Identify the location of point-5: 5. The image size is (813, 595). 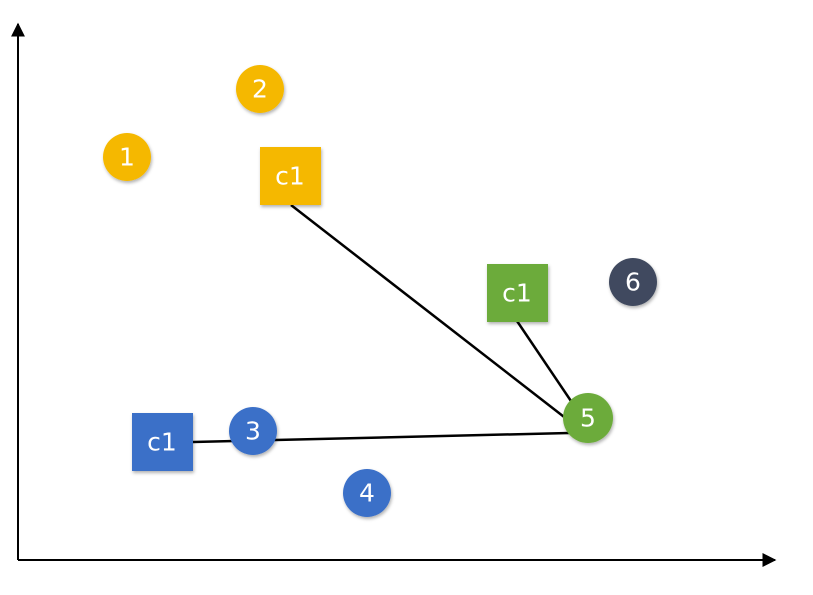
(588, 418).